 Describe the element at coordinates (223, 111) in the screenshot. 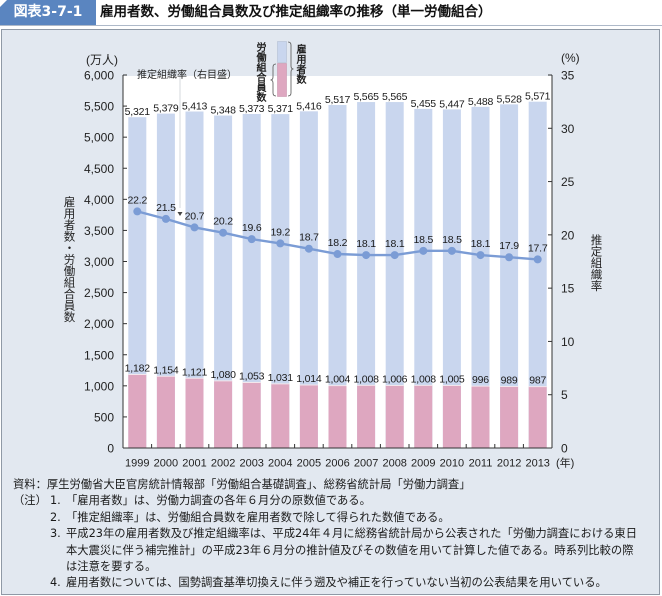

I see `data-label-employees: 5,348` at that location.